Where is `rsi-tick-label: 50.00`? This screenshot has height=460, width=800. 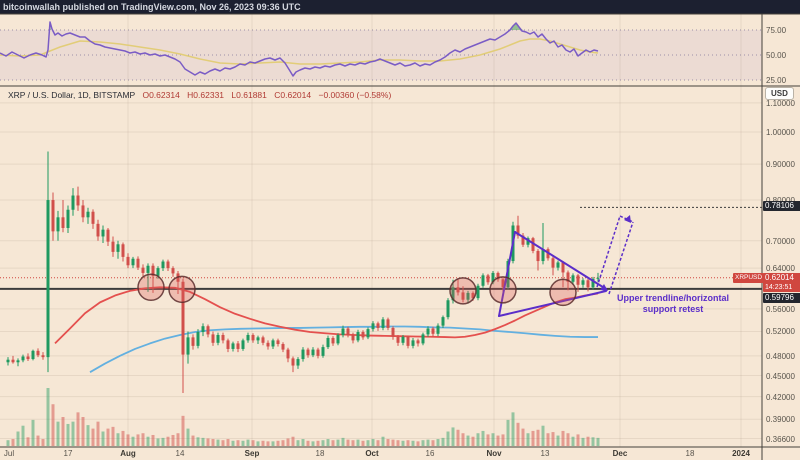 rsi-tick-label: 50.00 is located at coordinates (776, 55).